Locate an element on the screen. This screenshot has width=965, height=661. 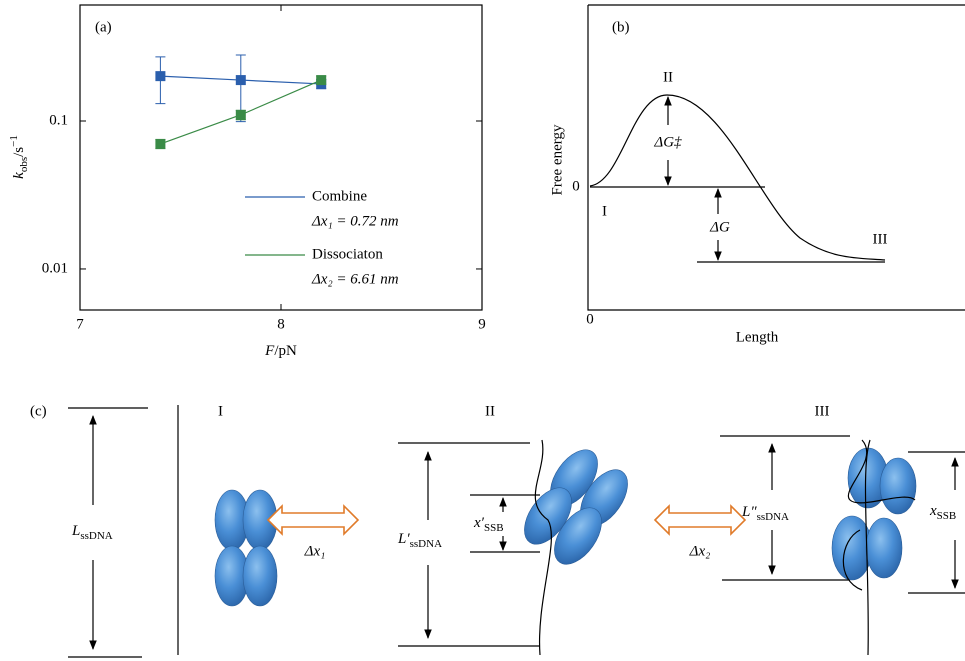
legend-annotation: Δx₁ = 0.72 nm is located at coordinates (355, 221).